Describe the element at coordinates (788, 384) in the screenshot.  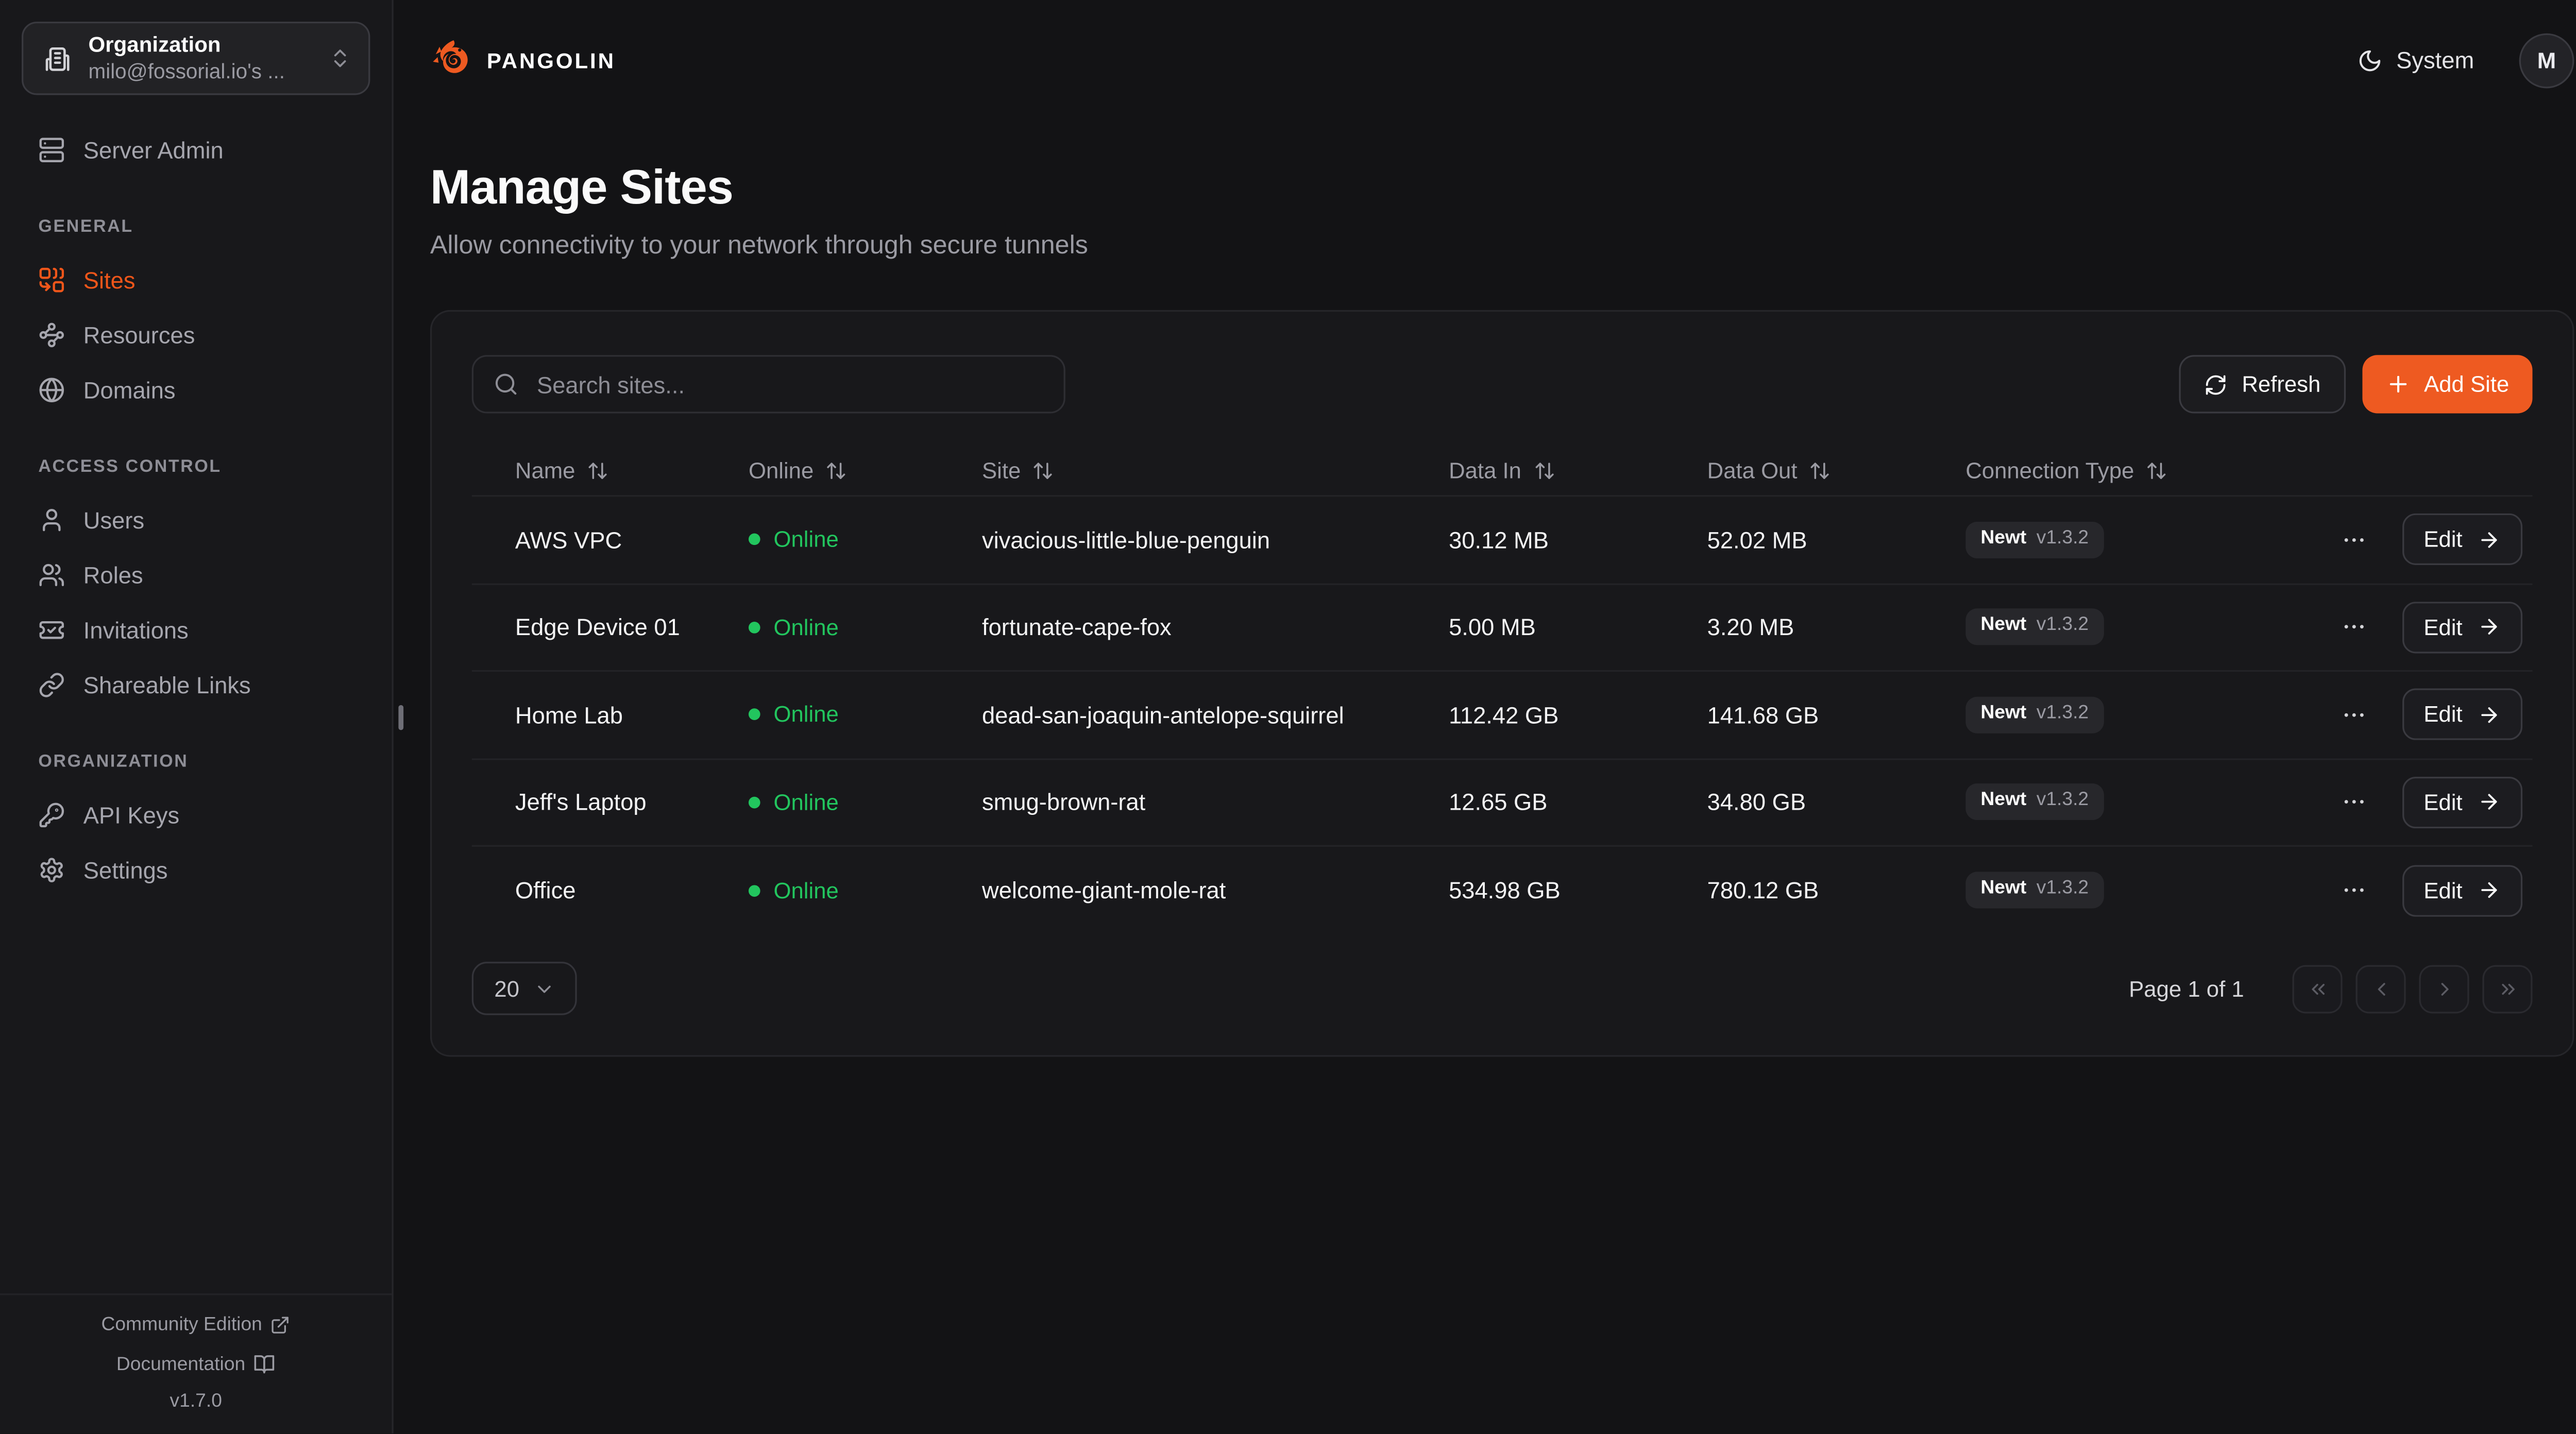
I see `search-input` at that location.